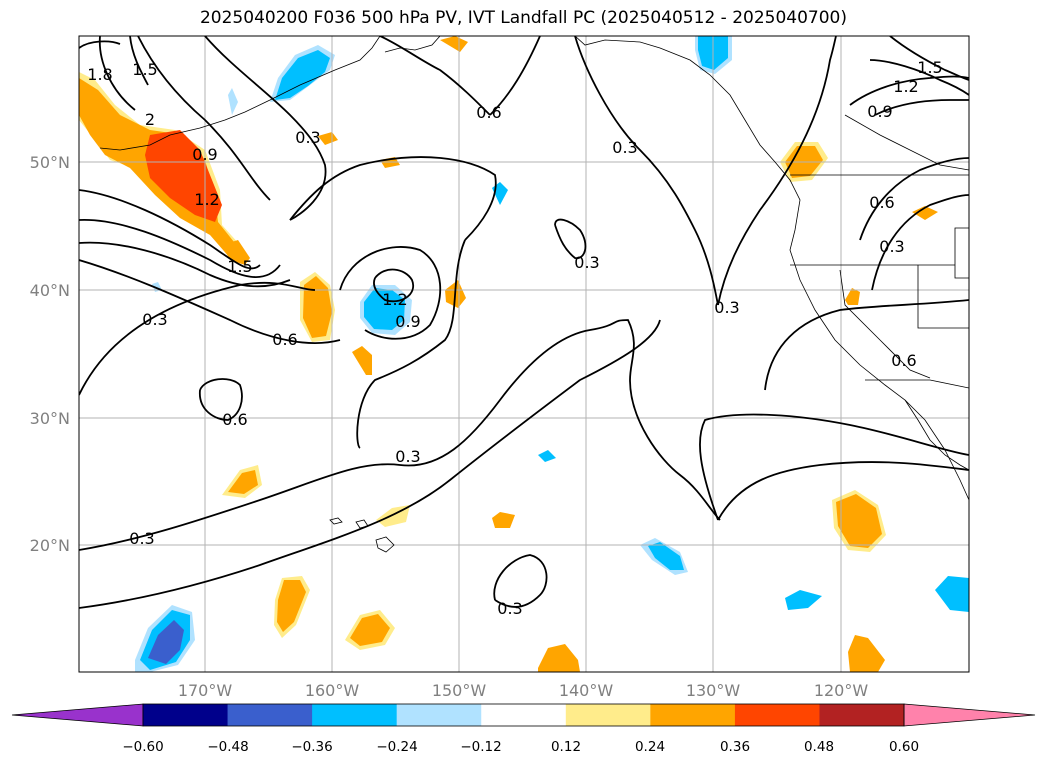  I want to click on lon-label: 150°W, so click(459, 690).